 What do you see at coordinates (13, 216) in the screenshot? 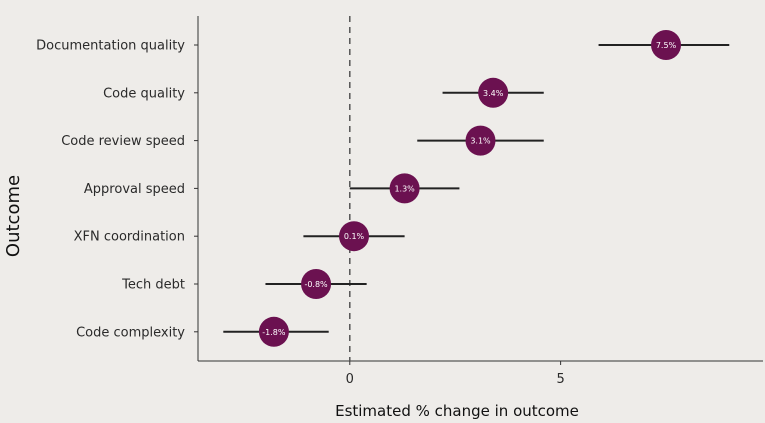
I see `y-axis-title: Outcome` at bounding box center [13, 216].